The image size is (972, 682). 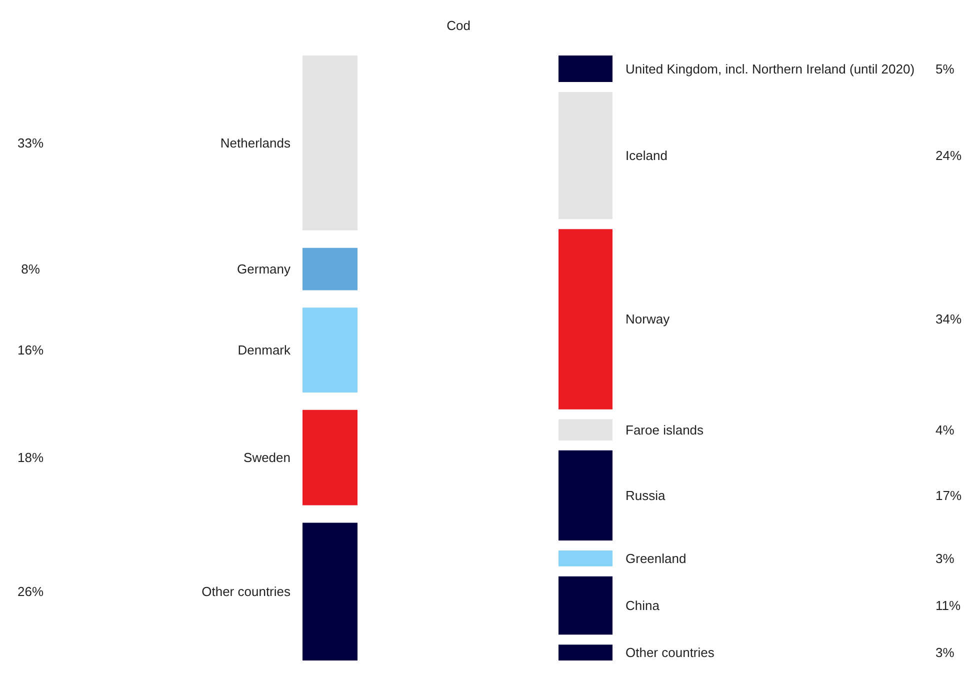 What do you see at coordinates (647, 156) in the screenshot?
I see `category-label: Iceland` at bounding box center [647, 156].